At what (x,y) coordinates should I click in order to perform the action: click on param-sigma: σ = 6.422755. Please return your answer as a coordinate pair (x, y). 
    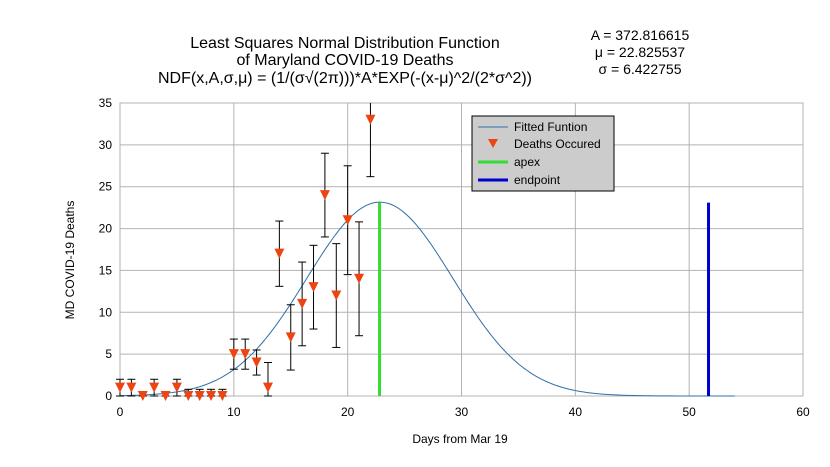
    Looking at the image, I should click on (640, 69).